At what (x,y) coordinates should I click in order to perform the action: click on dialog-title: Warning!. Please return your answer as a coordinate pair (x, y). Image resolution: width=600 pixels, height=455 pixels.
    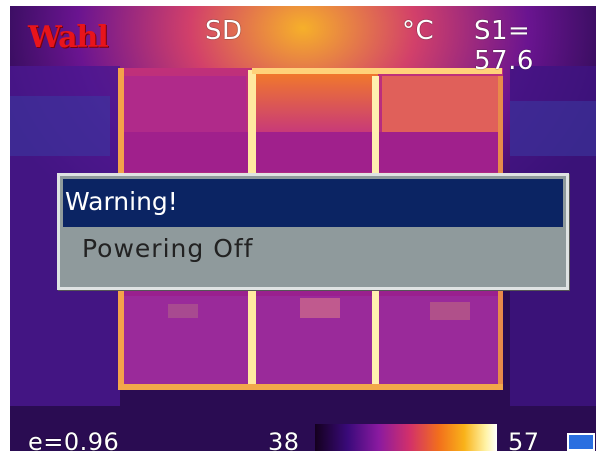
    Looking at the image, I should click on (313, 203).